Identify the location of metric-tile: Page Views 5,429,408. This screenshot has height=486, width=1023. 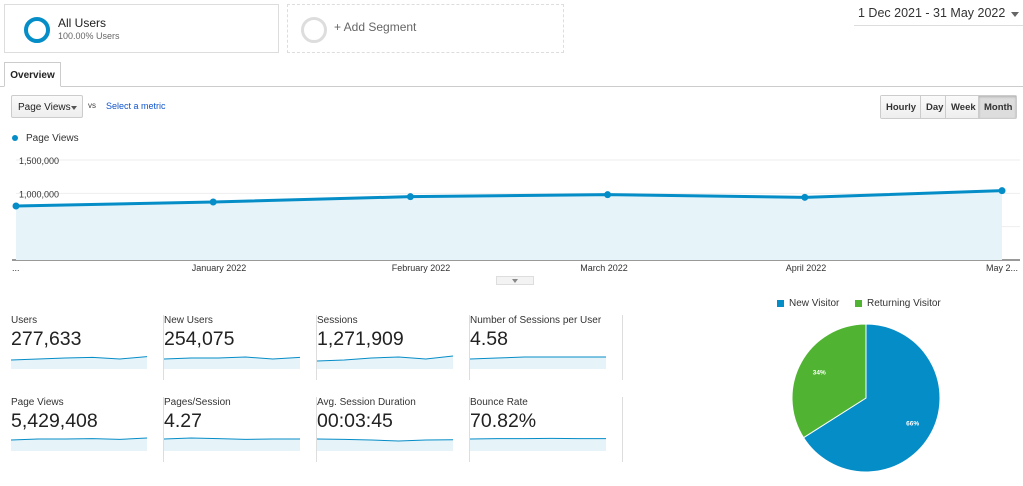
(87, 429).